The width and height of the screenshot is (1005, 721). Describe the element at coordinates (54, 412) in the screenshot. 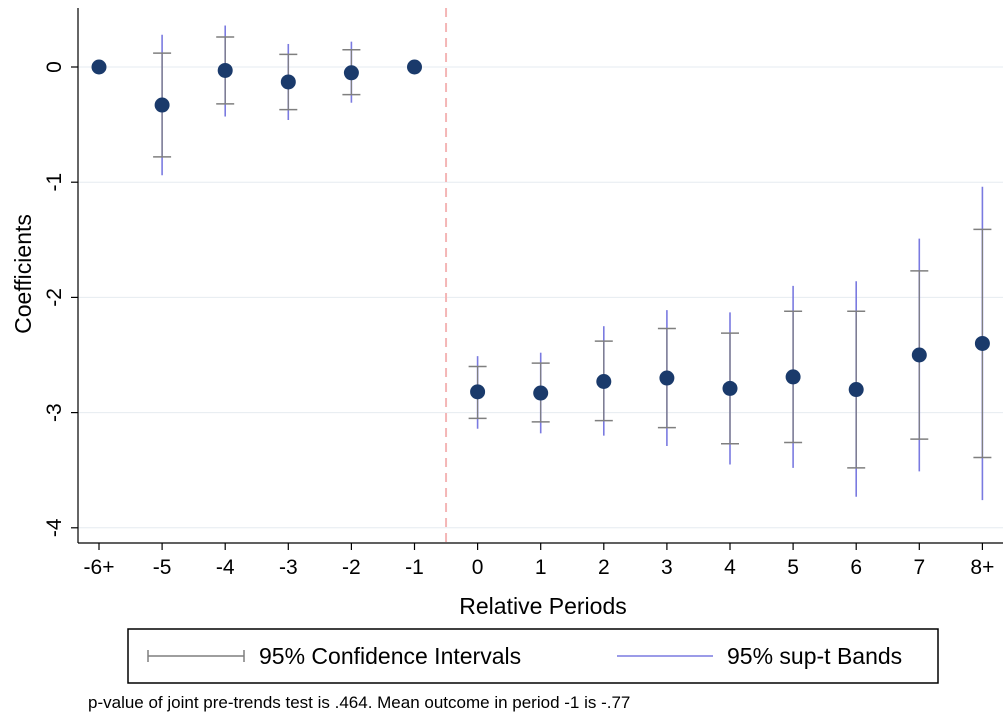

I see `y-tick-label: -3` at that location.